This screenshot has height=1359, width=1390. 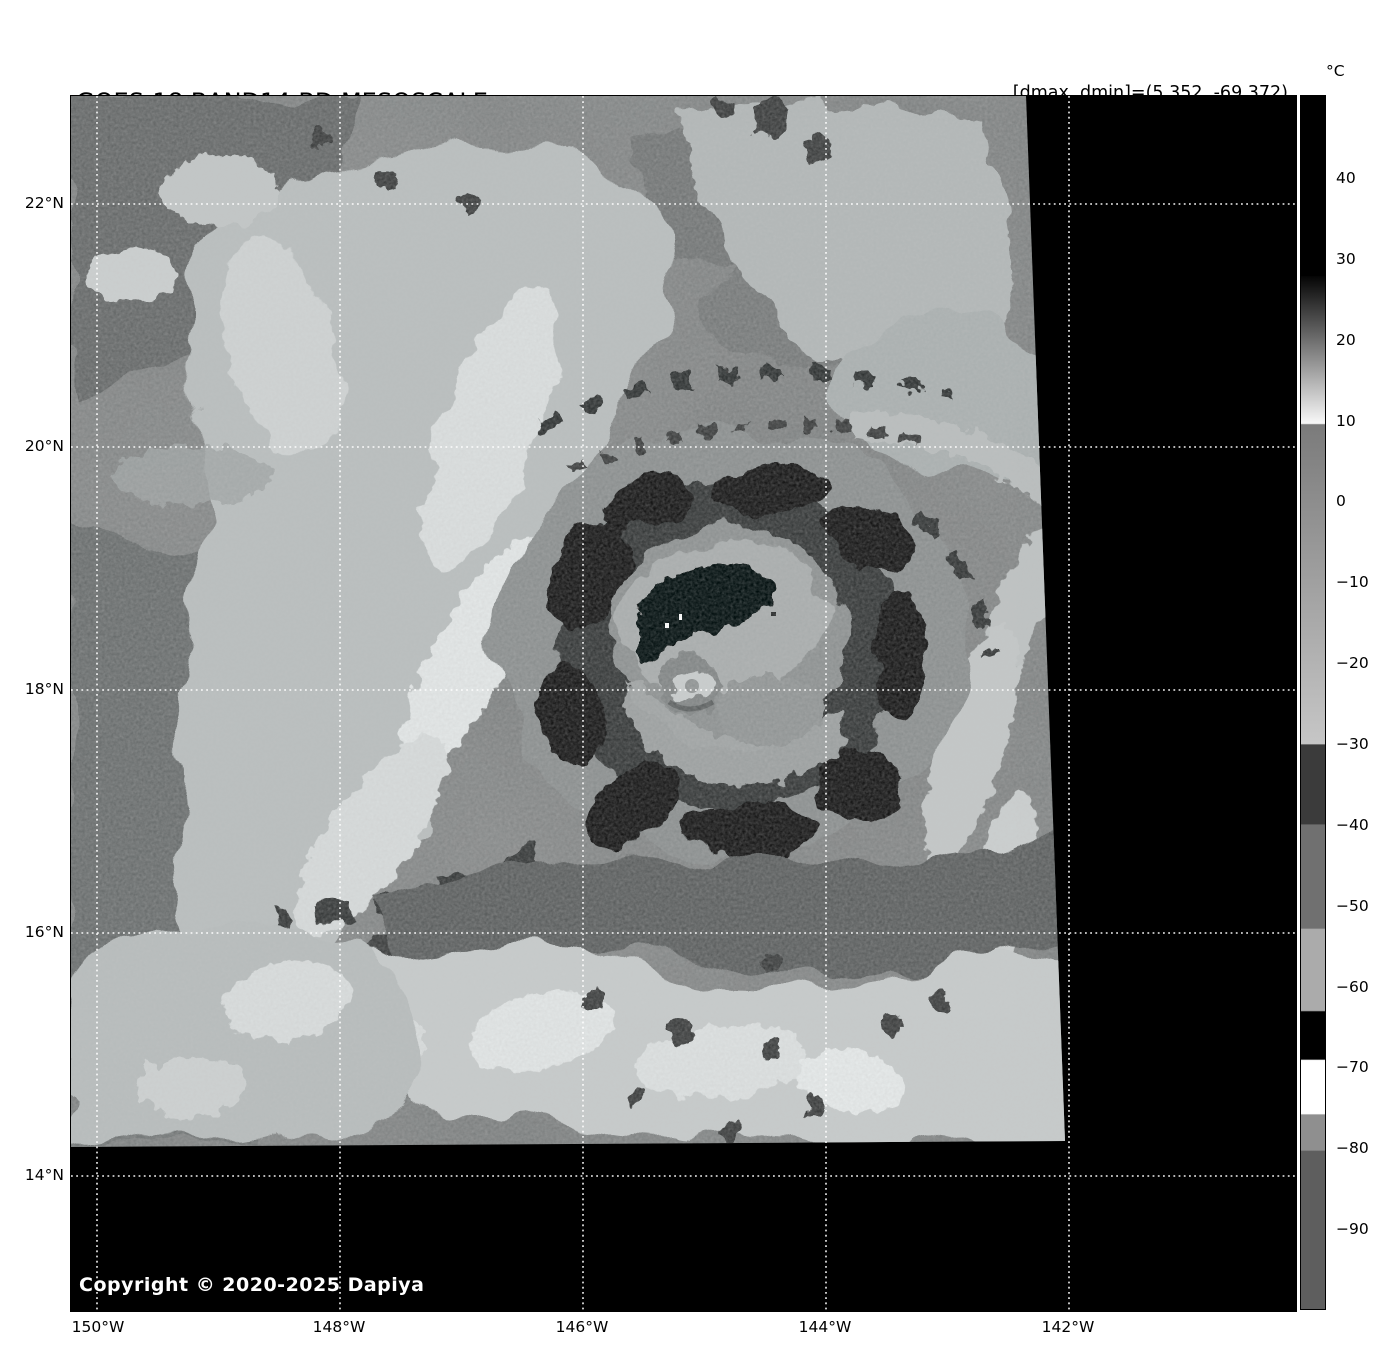 I want to click on lat-tick-label: 16°N, so click(x=44, y=932).